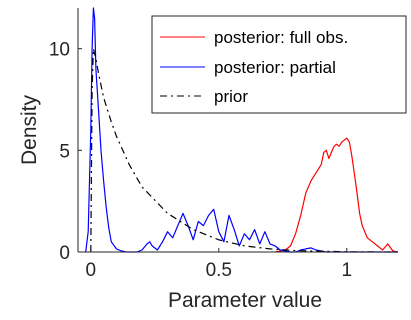 This screenshot has width=411, height=320. Describe the element at coordinates (347, 270) in the screenshot. I see `x-tick-label: 1` at that location.